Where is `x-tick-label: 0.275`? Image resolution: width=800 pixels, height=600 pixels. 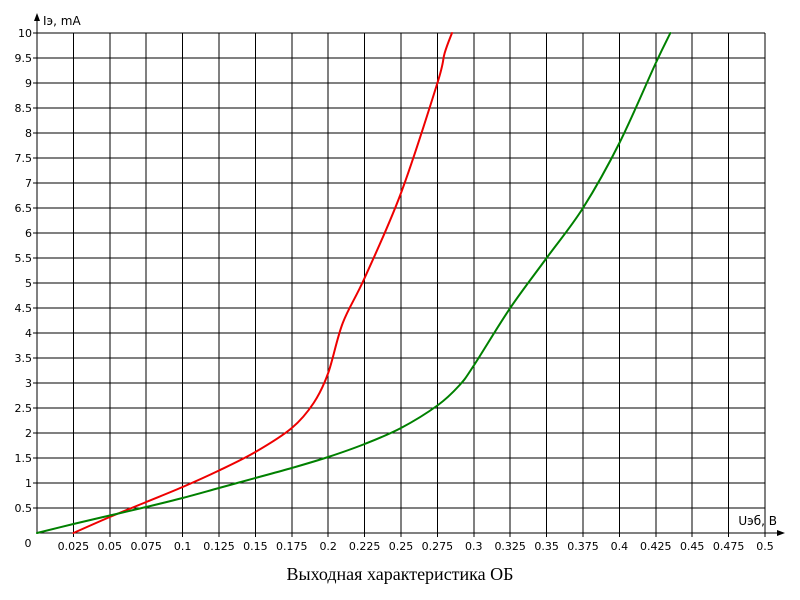
x-tick-label: 0.275 is located at coordinates (438, 546).